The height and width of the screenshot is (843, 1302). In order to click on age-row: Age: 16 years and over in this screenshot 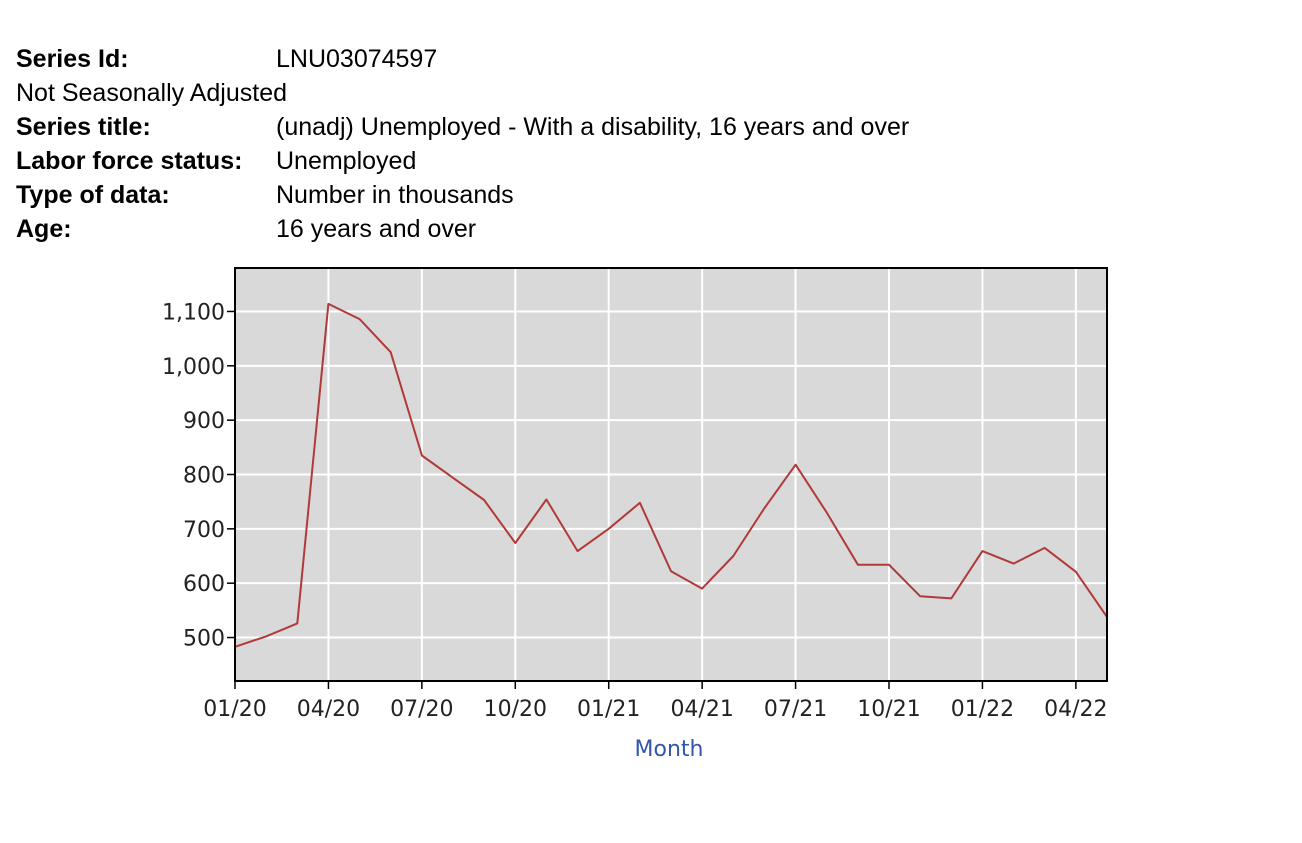, I will do `click(566, 229)`.